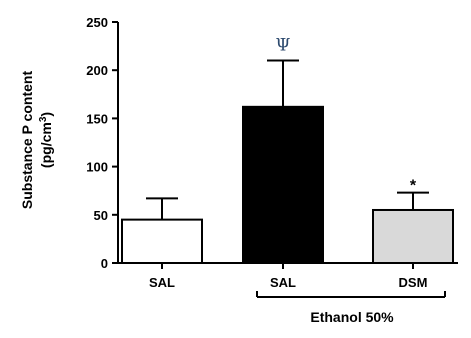 The width and height of the screenshot is (471, 338). What do you see at coordinates (97, 118) in the screenshot?
I see `y-tick-label: 150` at bounding box center [97, 118].